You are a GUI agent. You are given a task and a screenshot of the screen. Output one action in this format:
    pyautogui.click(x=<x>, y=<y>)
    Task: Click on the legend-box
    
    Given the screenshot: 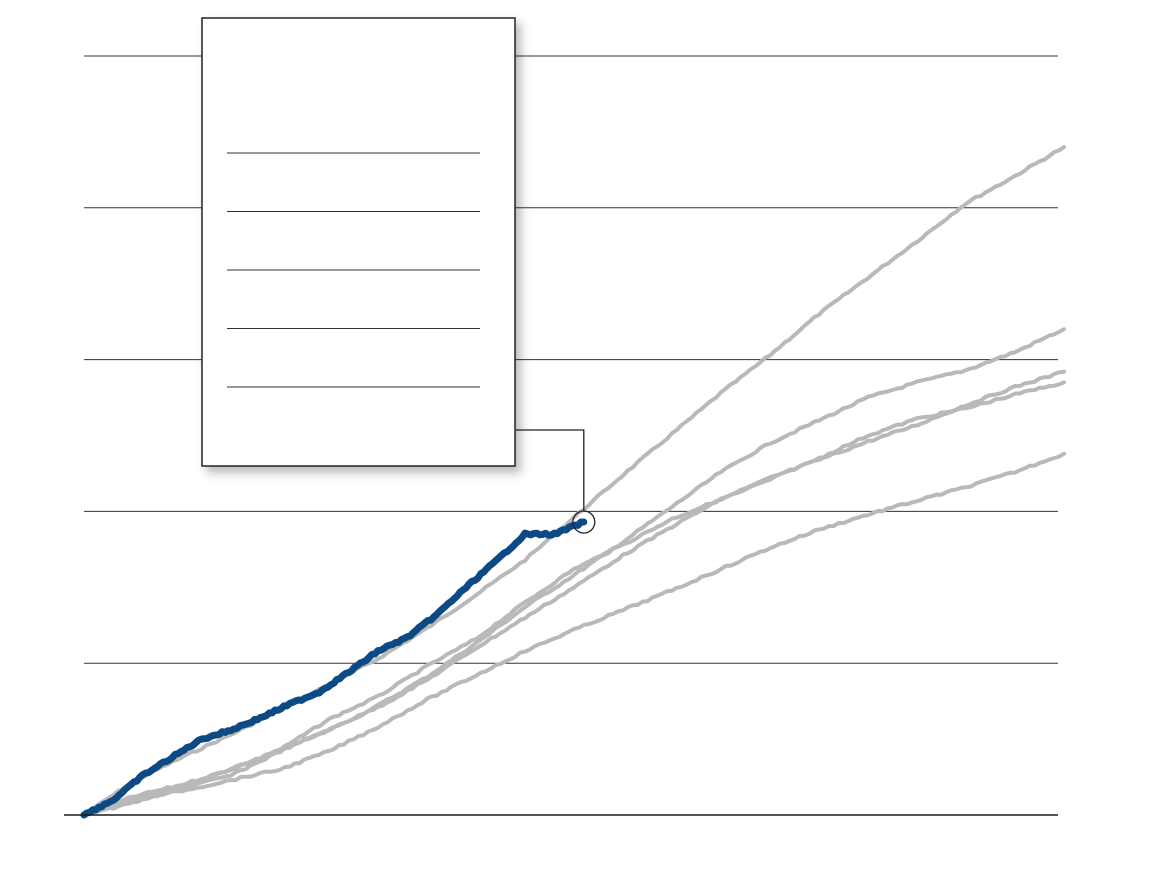 What is the action you would take?
    pyautogui.click(x=358, y=242)
    